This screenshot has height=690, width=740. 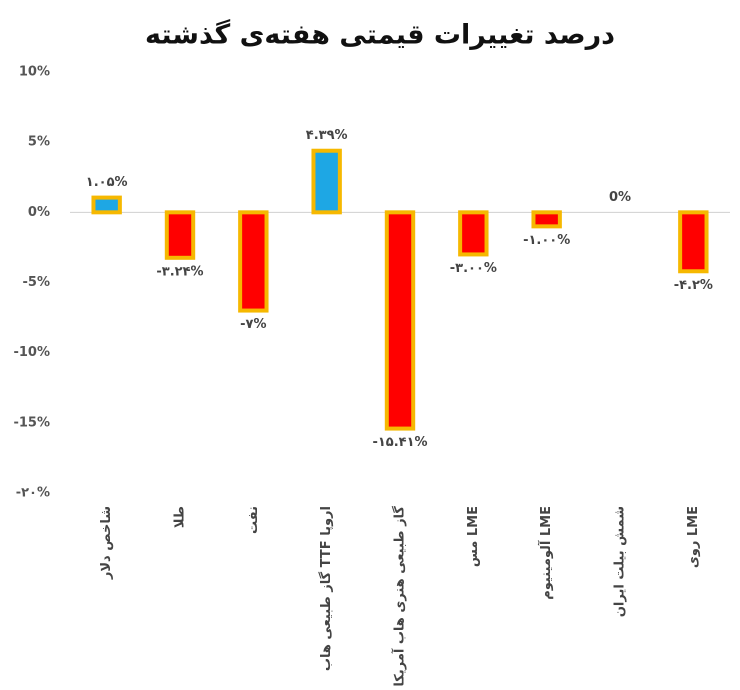 What do you see at coordinates (327, 135) in the screenshot?
I see `value-label: ۴.۳۹%` at bounding box center [327, 135].